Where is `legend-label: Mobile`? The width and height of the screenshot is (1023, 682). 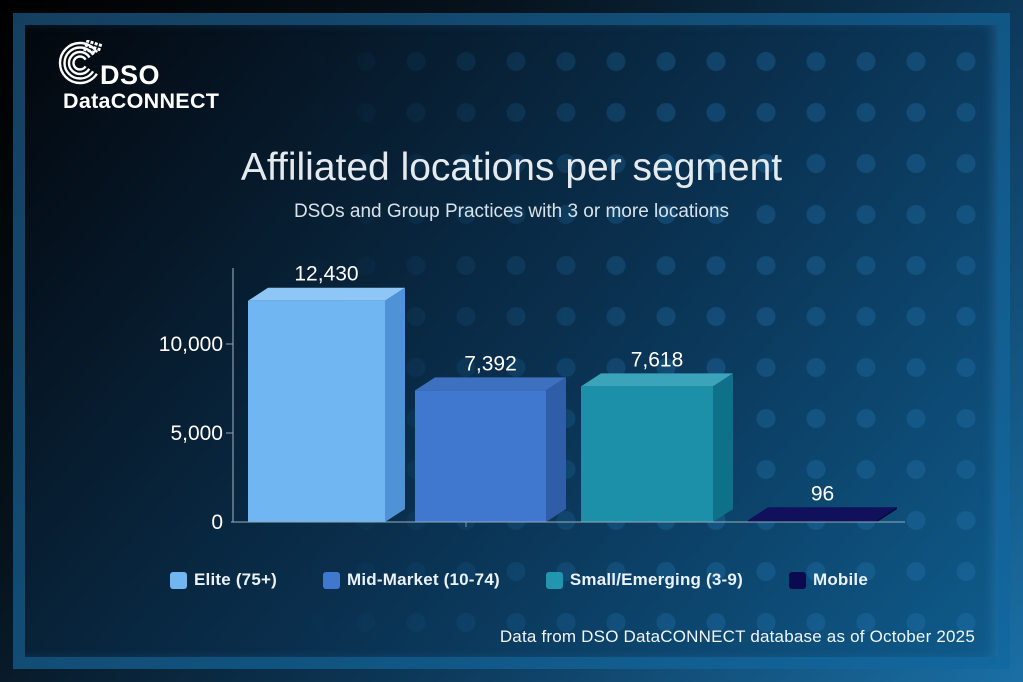 legend-label: Mobile is located at coordinates (840, 579).